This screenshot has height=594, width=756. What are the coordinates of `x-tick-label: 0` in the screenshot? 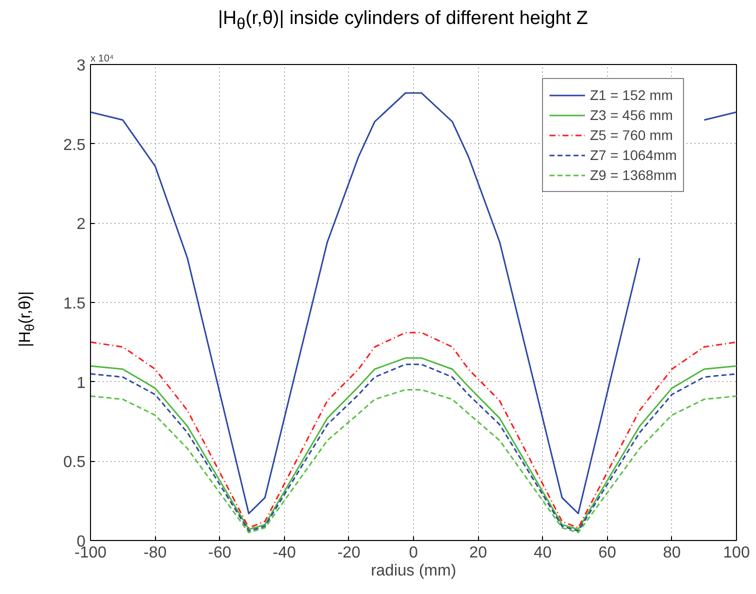 It's located at (413, 553).